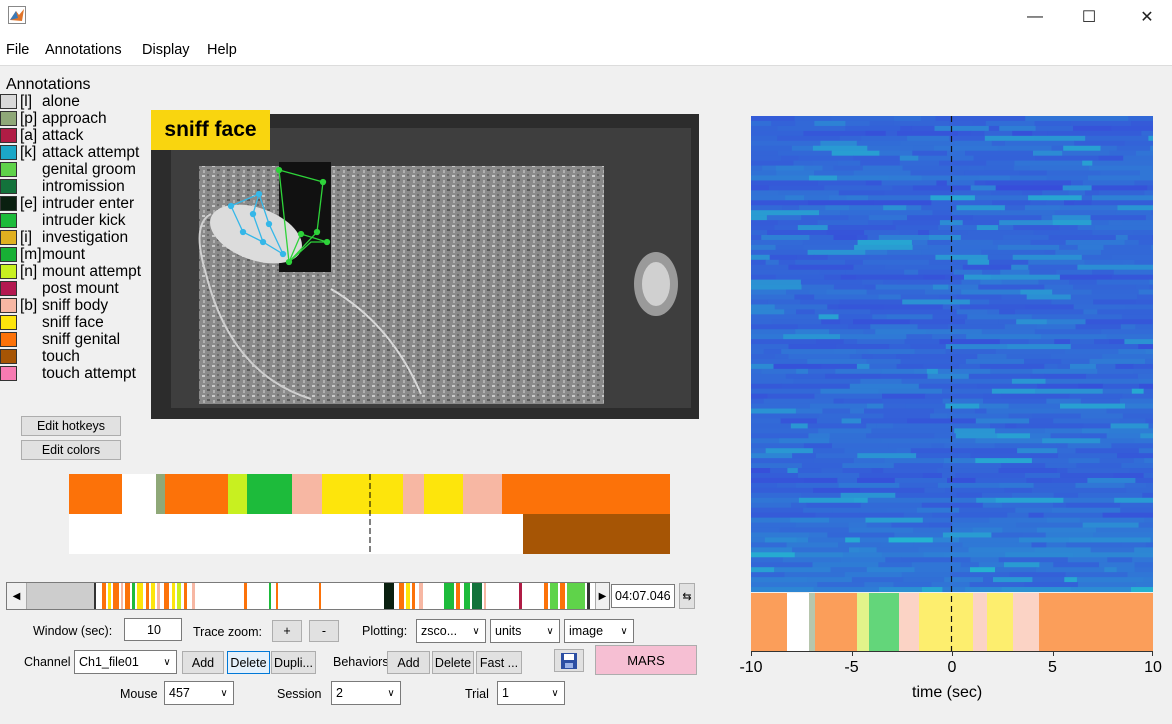  What do you see at coordinates (599, 631) in the screenshot?
I see `image-dropdown: image ∨` at bounding box center [599, 631].